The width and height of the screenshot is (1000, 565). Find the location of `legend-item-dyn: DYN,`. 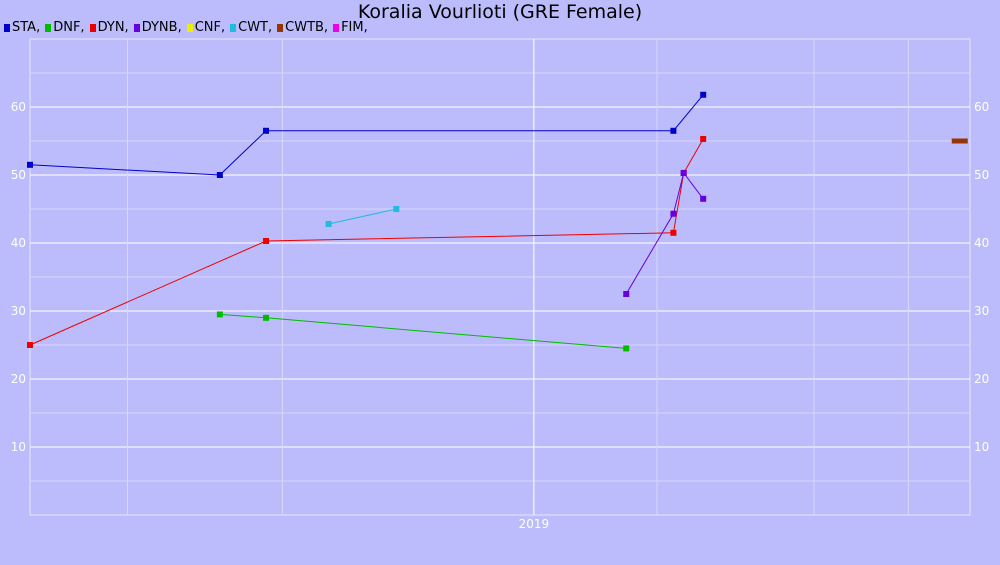

legend-item-dyn: DYN, is located at coordinates (109, 28).